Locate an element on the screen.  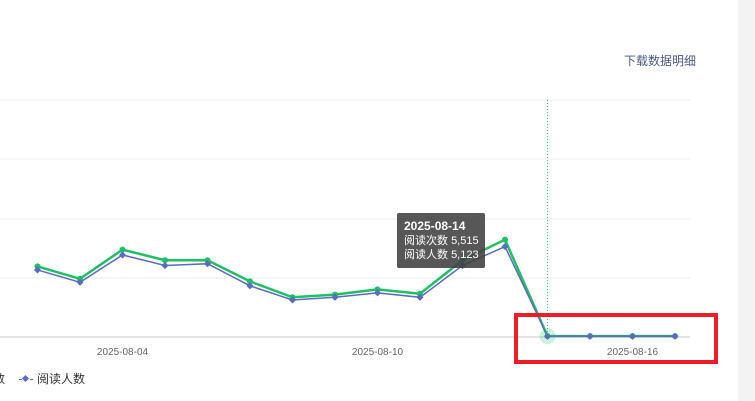
legend-readers-label: 阅读人数 is located at coordinates (61, 379).